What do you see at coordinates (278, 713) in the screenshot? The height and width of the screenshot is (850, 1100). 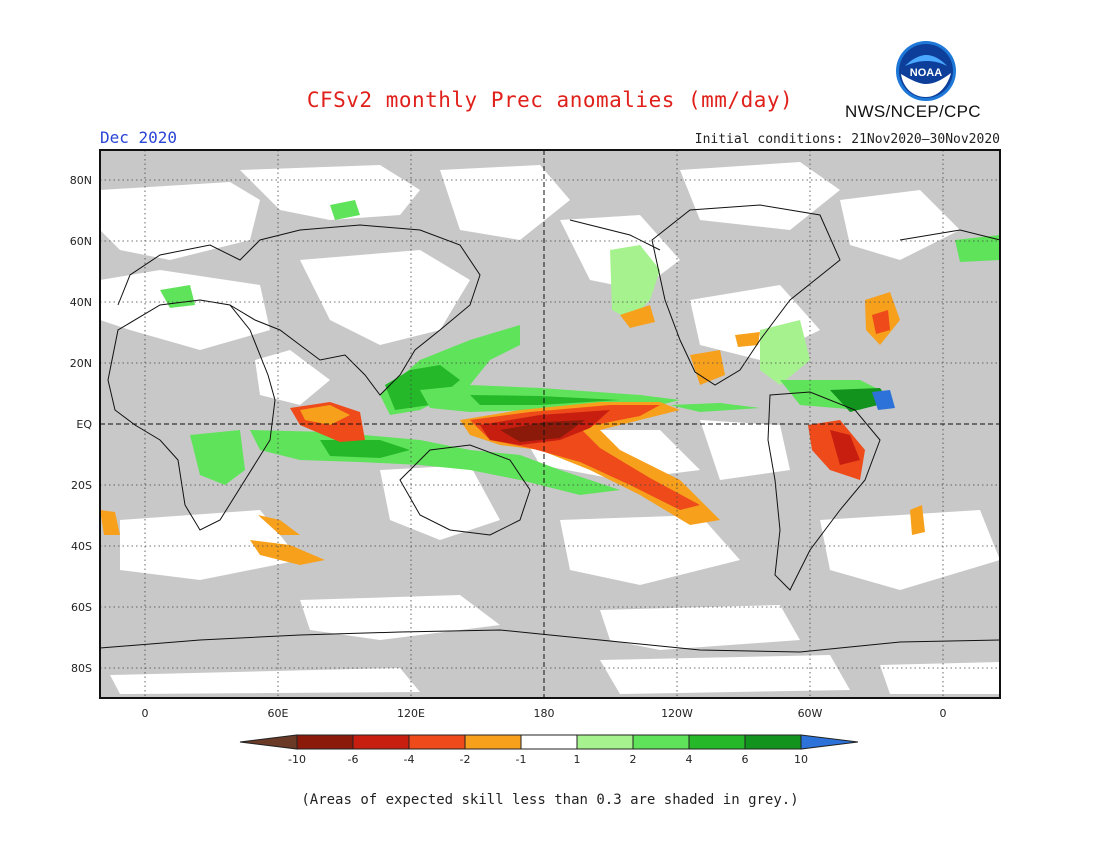 I see `lon-label: 60E` at bounding box center [278, 713].